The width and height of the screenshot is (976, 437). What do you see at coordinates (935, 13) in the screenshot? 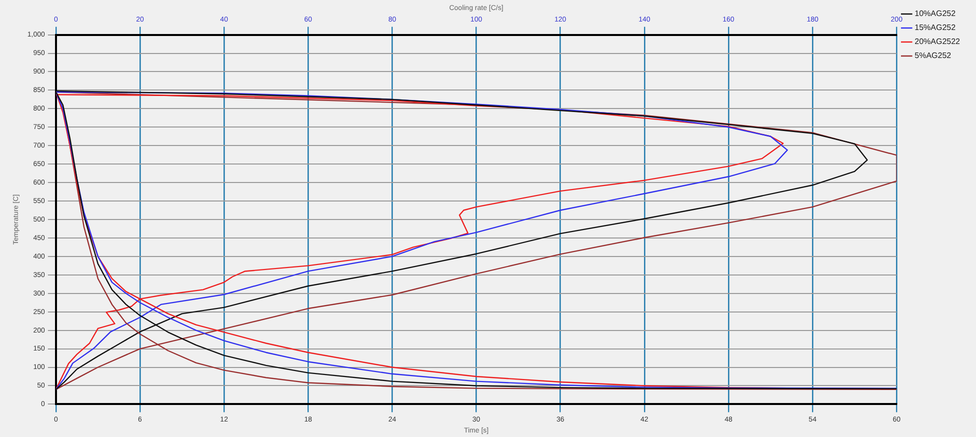
I see `legend-label: 10%AG252` at bounding box center [935, 13].